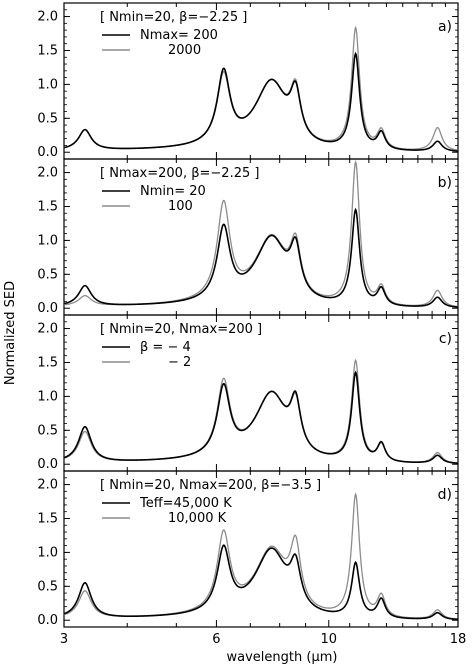 Image resolution: width=474 pixels, height=667 pixels. What do you see at coordinates (445, 339) in the screenshot?
I see `panel-letter: c)` at bounding box center [445, 339].